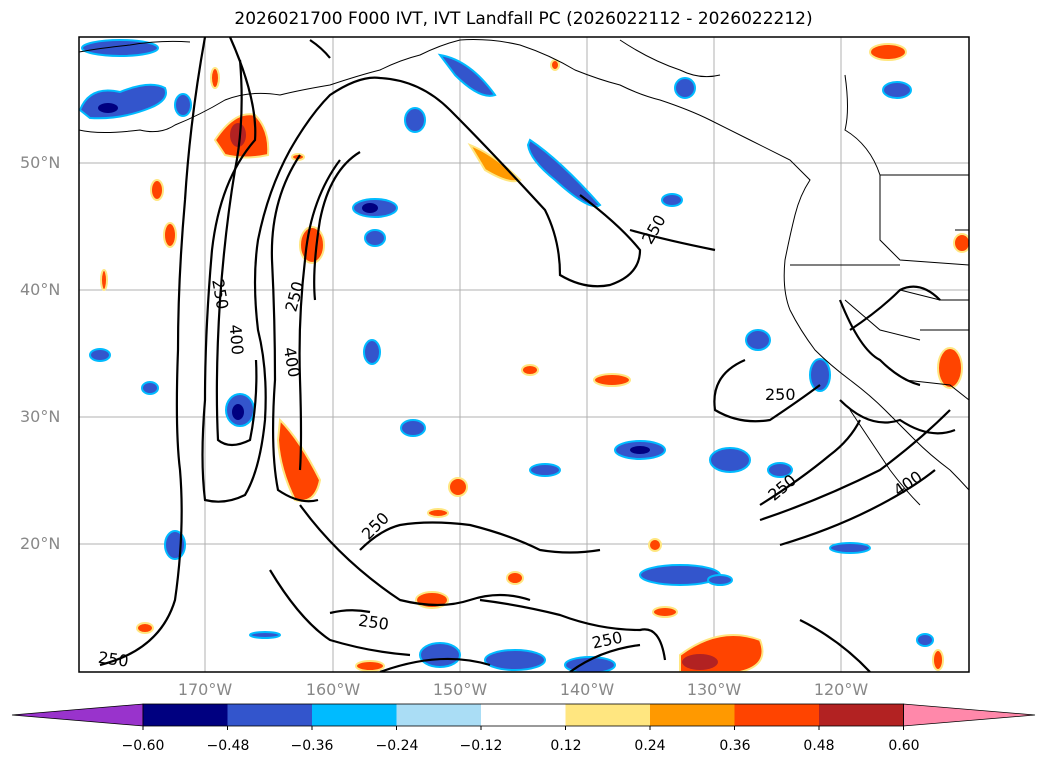 The height and width of the screenshot is (765, 1047). Describe the element at coordinates (40, 543) in the screenshot. I see `lat-label-20n: 20°N` at that location.